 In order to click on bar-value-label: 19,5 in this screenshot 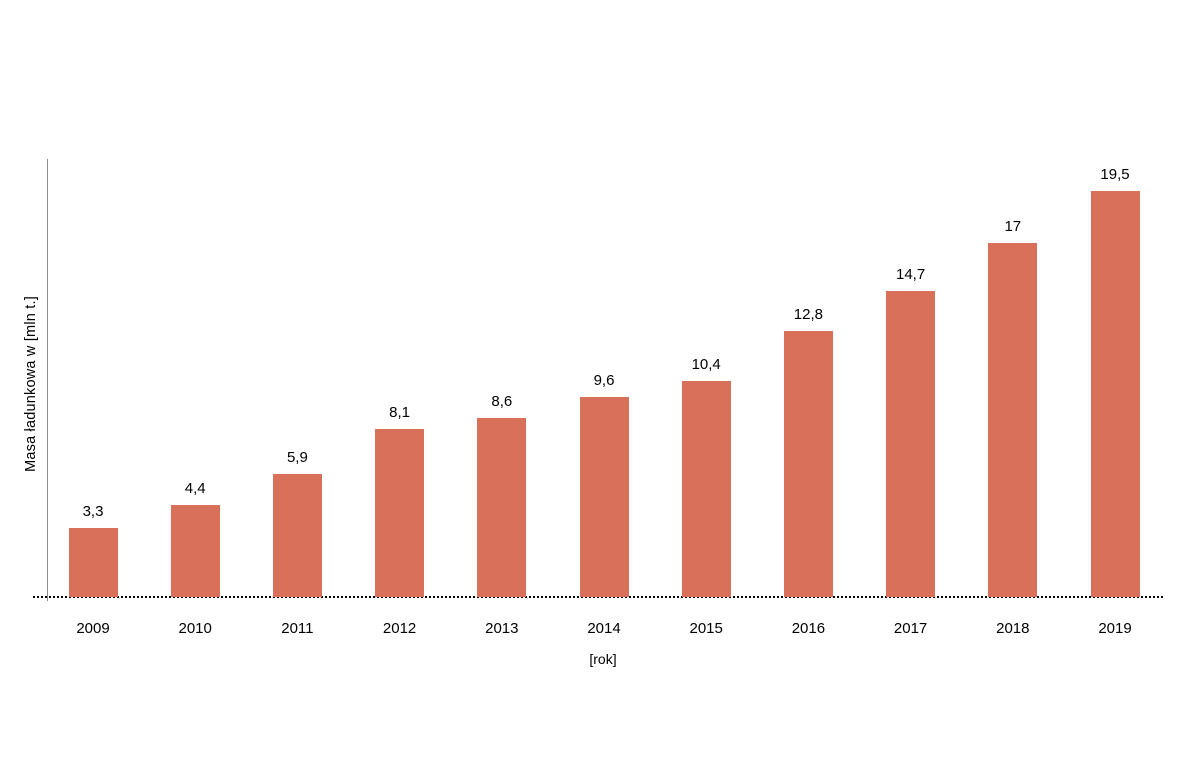, I will do `click(1115, 175)`.